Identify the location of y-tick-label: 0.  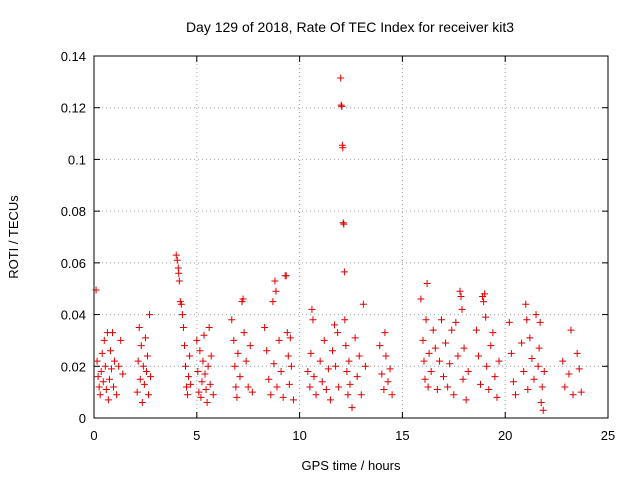
(82, 418).